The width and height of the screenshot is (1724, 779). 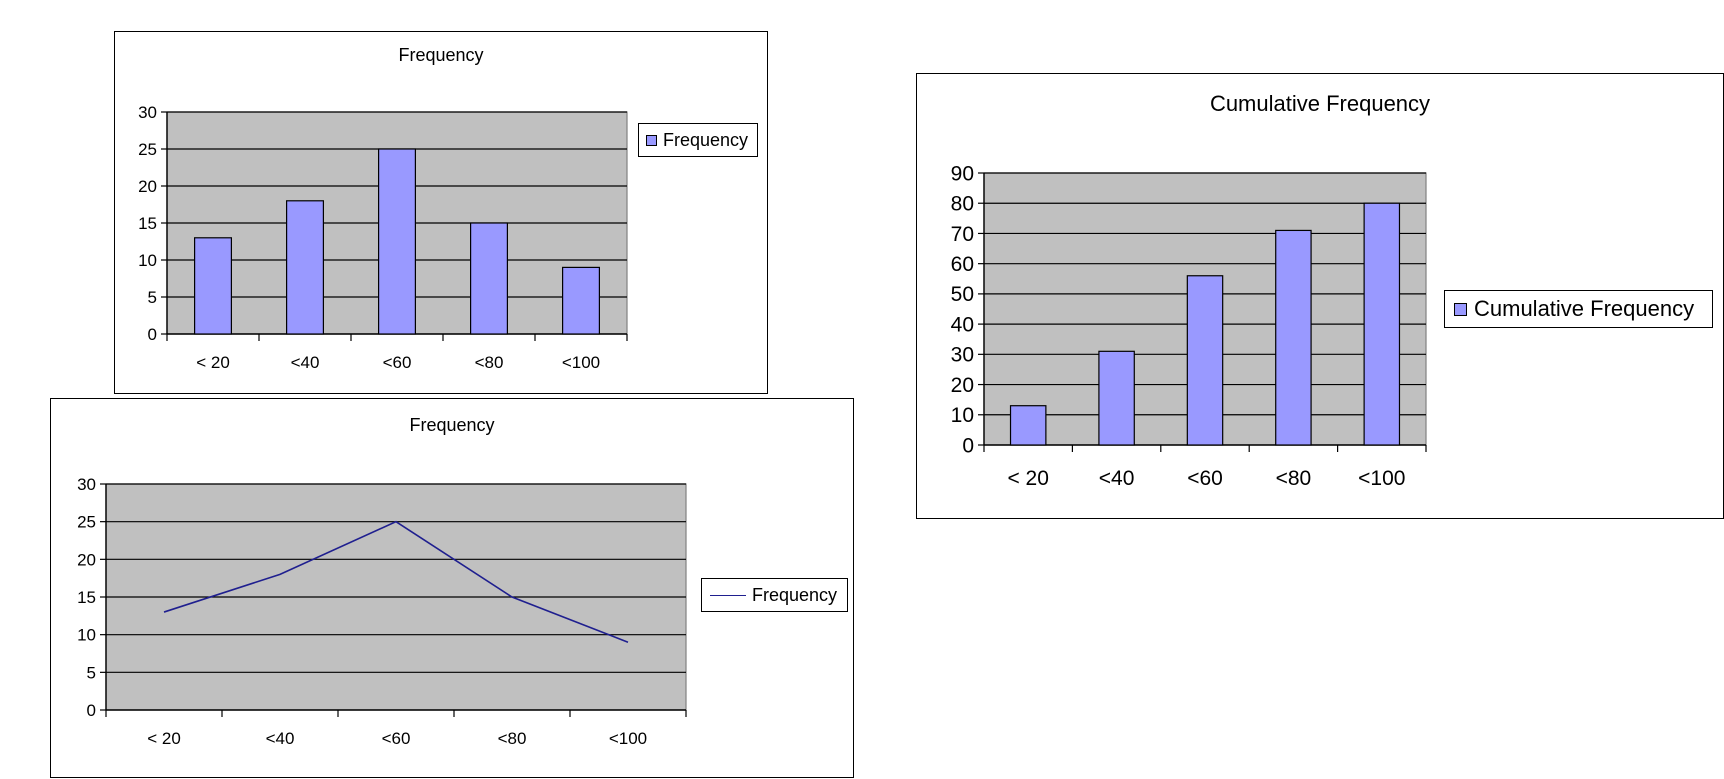 I want to click on chart-legend: Cumulative Frequency, so click(x=1578, y=309).